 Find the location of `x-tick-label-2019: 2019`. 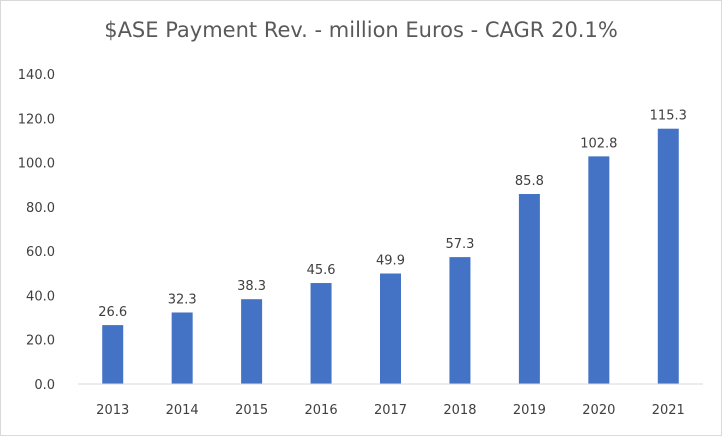

x-tick-label-2019: 2019 is located at coordinates (529, 410).